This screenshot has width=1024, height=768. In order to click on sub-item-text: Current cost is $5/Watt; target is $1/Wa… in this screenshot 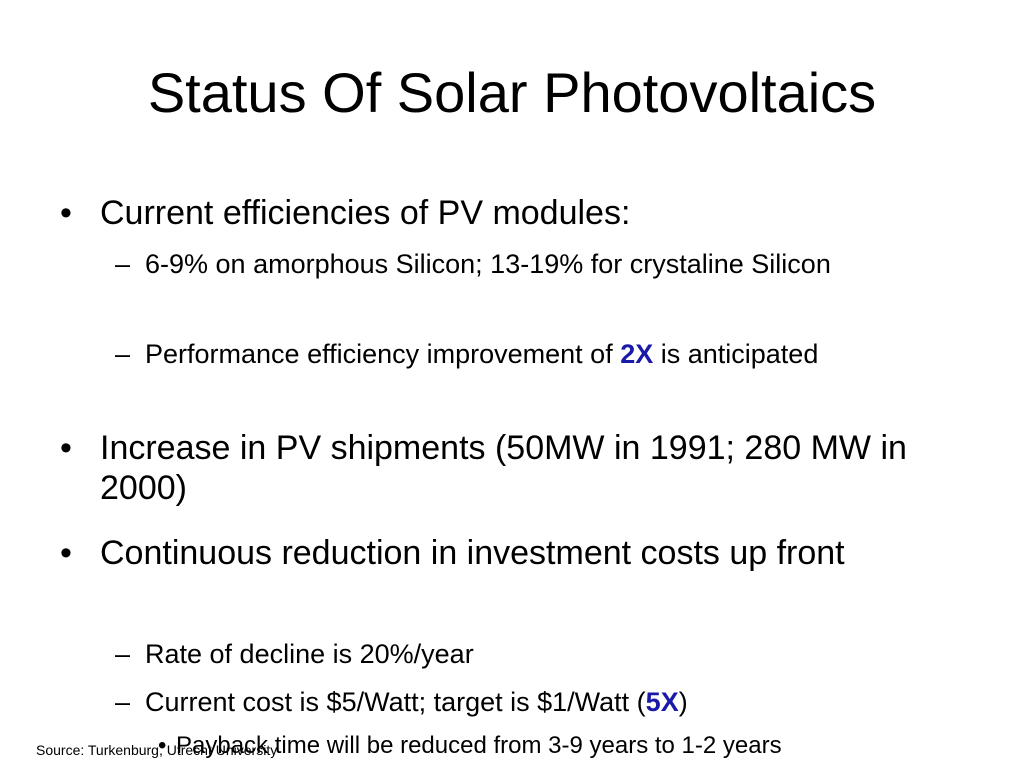, I will do `click(530, 702)`.